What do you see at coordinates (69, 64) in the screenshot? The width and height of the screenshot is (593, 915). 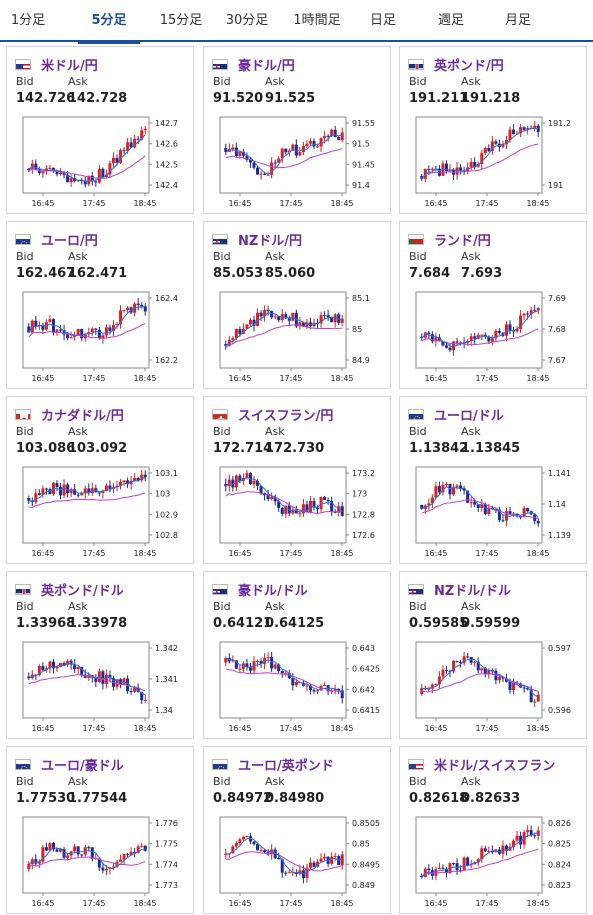 I see `currency-pair-link: 米ドル/円` at bounding box center [69, 64].